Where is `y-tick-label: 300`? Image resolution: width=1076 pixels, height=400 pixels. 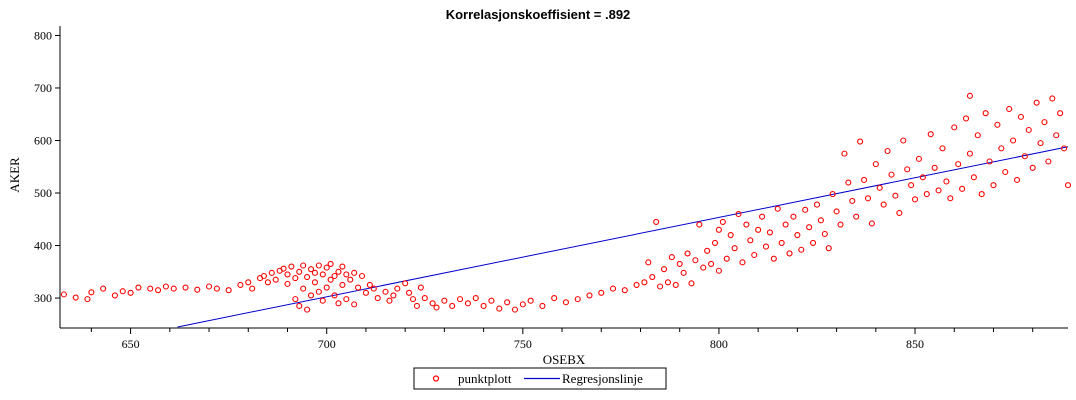
y-tick-label: 300 is located at coordinates (43, 298).